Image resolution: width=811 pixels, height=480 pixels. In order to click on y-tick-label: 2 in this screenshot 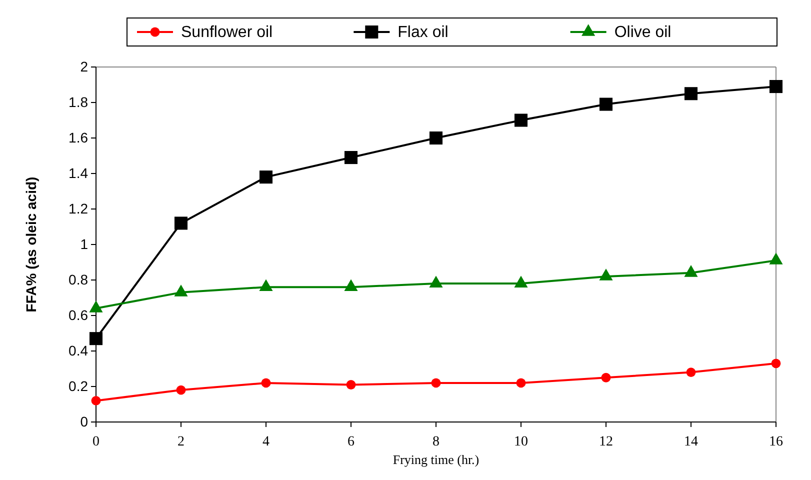, I will do `click(84, 66)`.